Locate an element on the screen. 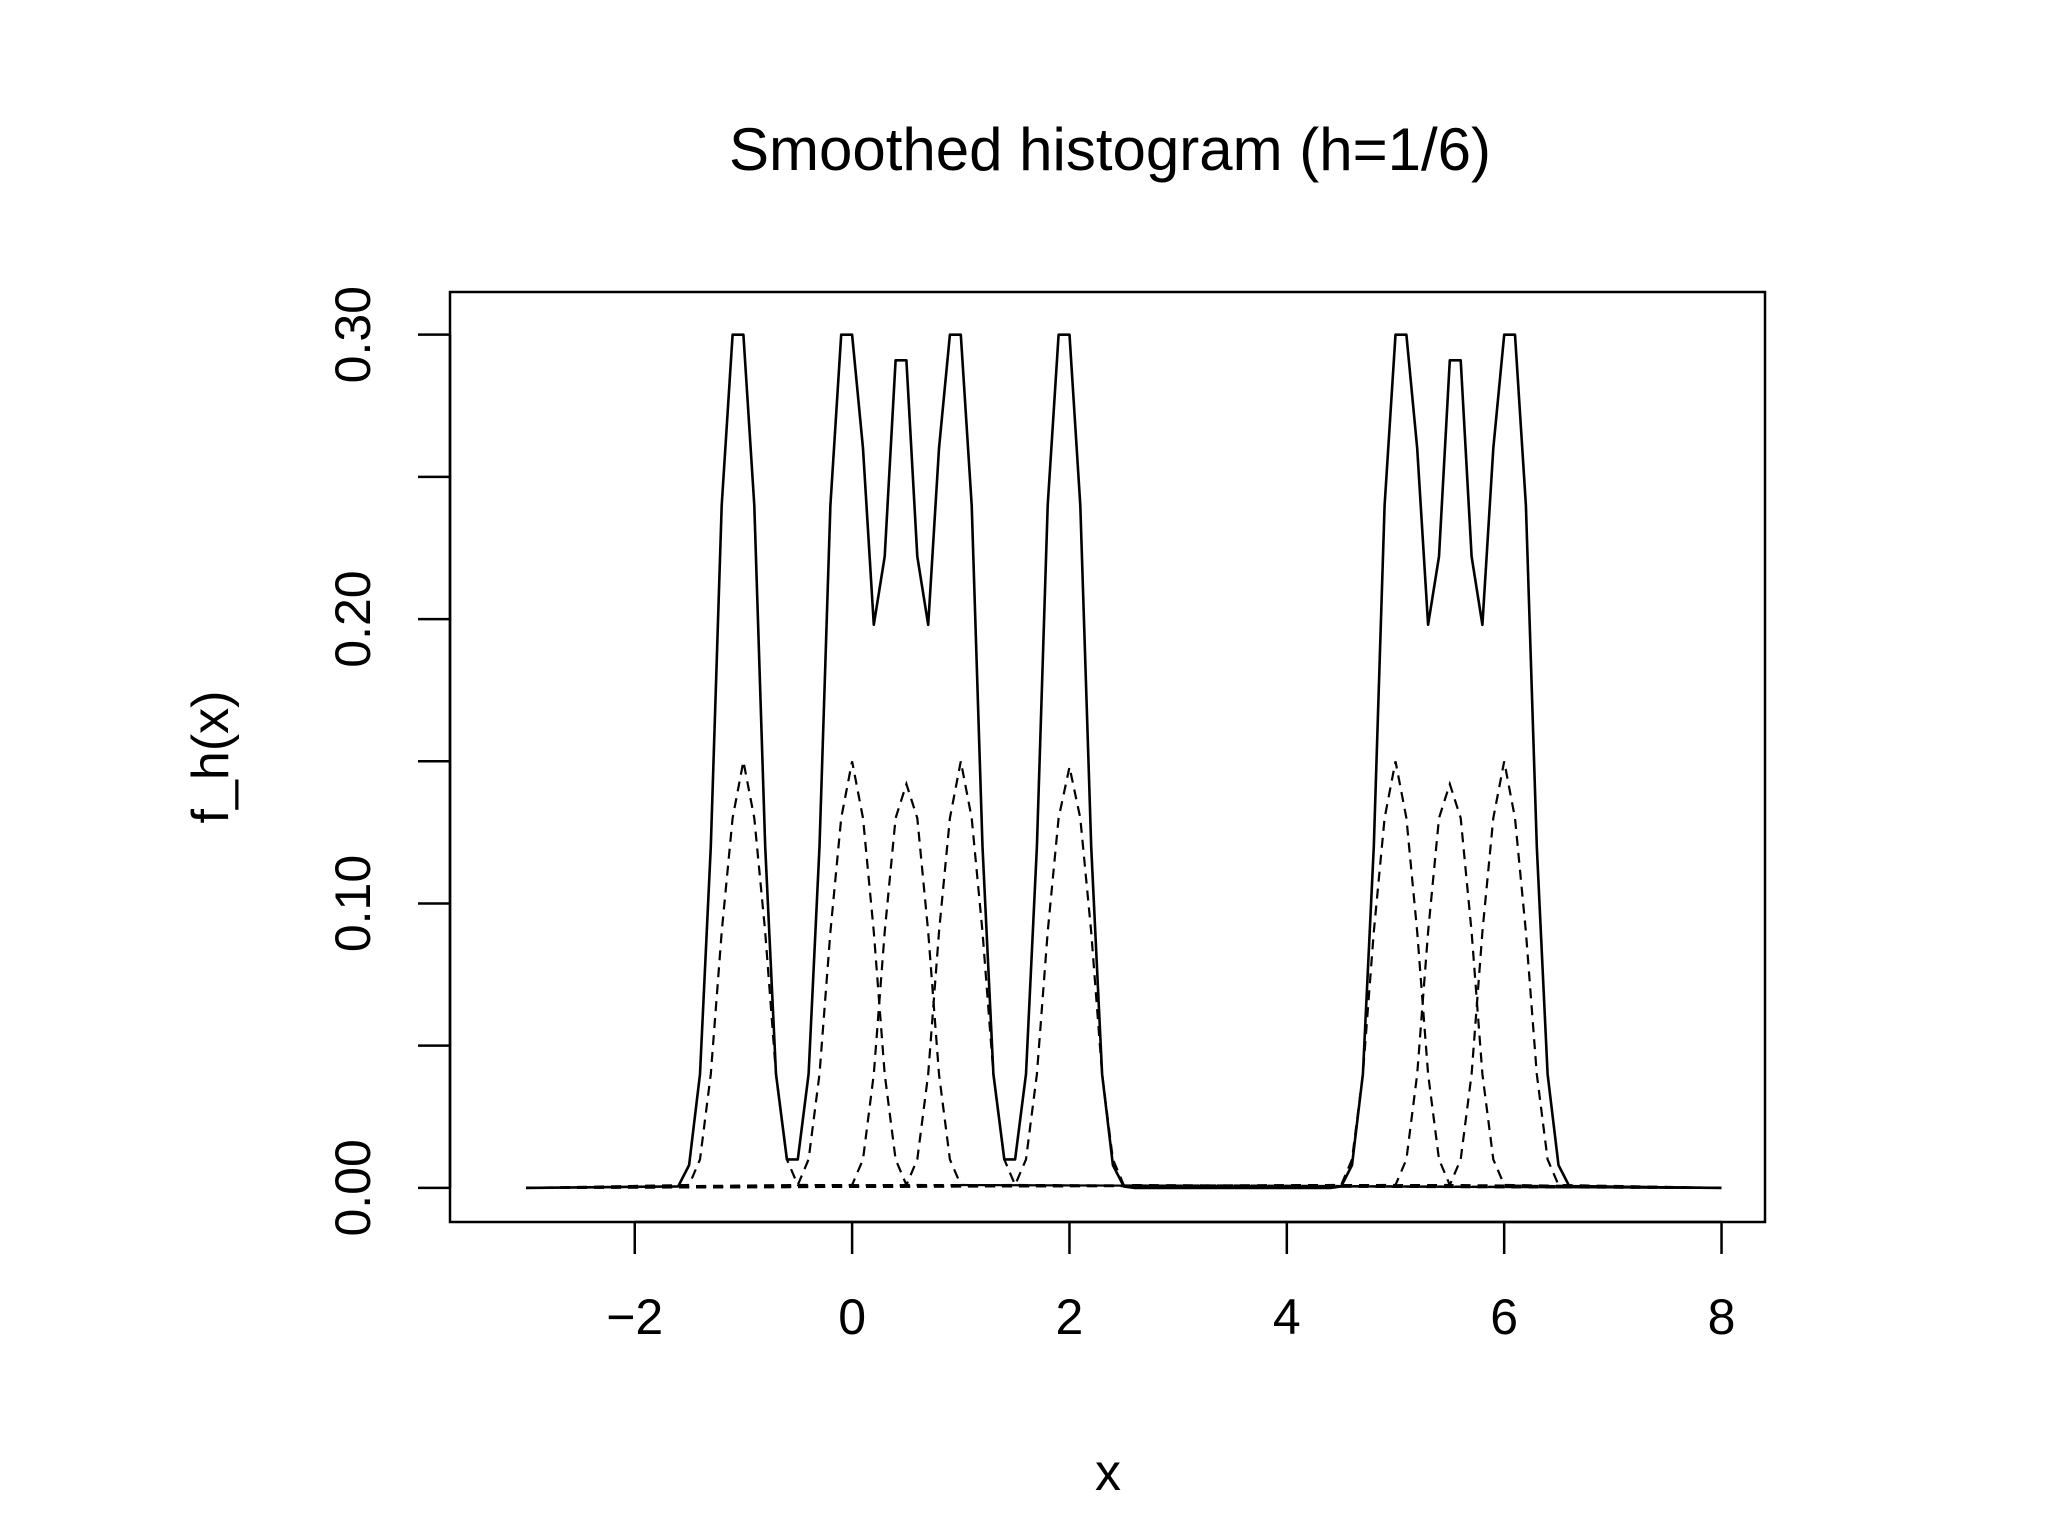 Image resolution: width=2048 pixels, height=1536 pixels. x-tick-label: −2 is located at coordinates (634, 1317).